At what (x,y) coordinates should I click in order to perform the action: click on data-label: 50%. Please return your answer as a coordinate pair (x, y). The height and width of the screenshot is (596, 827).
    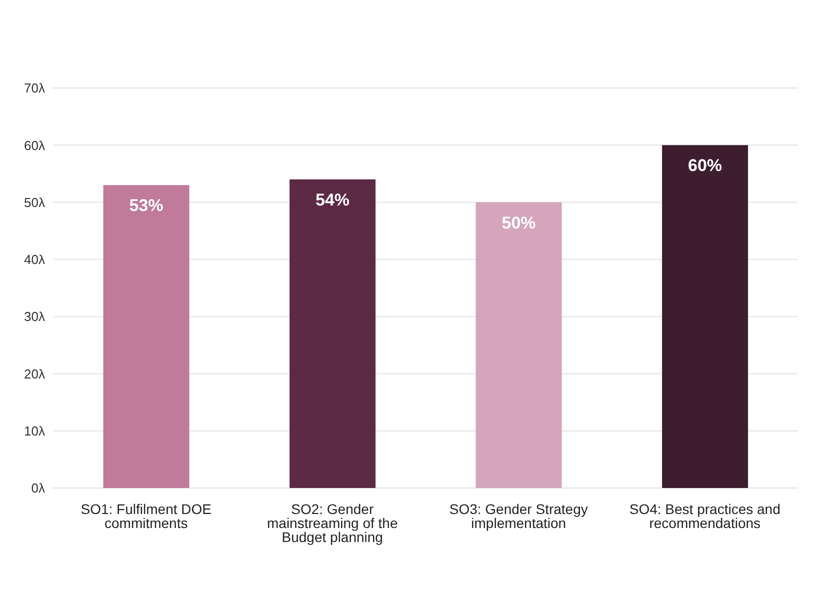
    Looking at the image, I should click on (519, 222).